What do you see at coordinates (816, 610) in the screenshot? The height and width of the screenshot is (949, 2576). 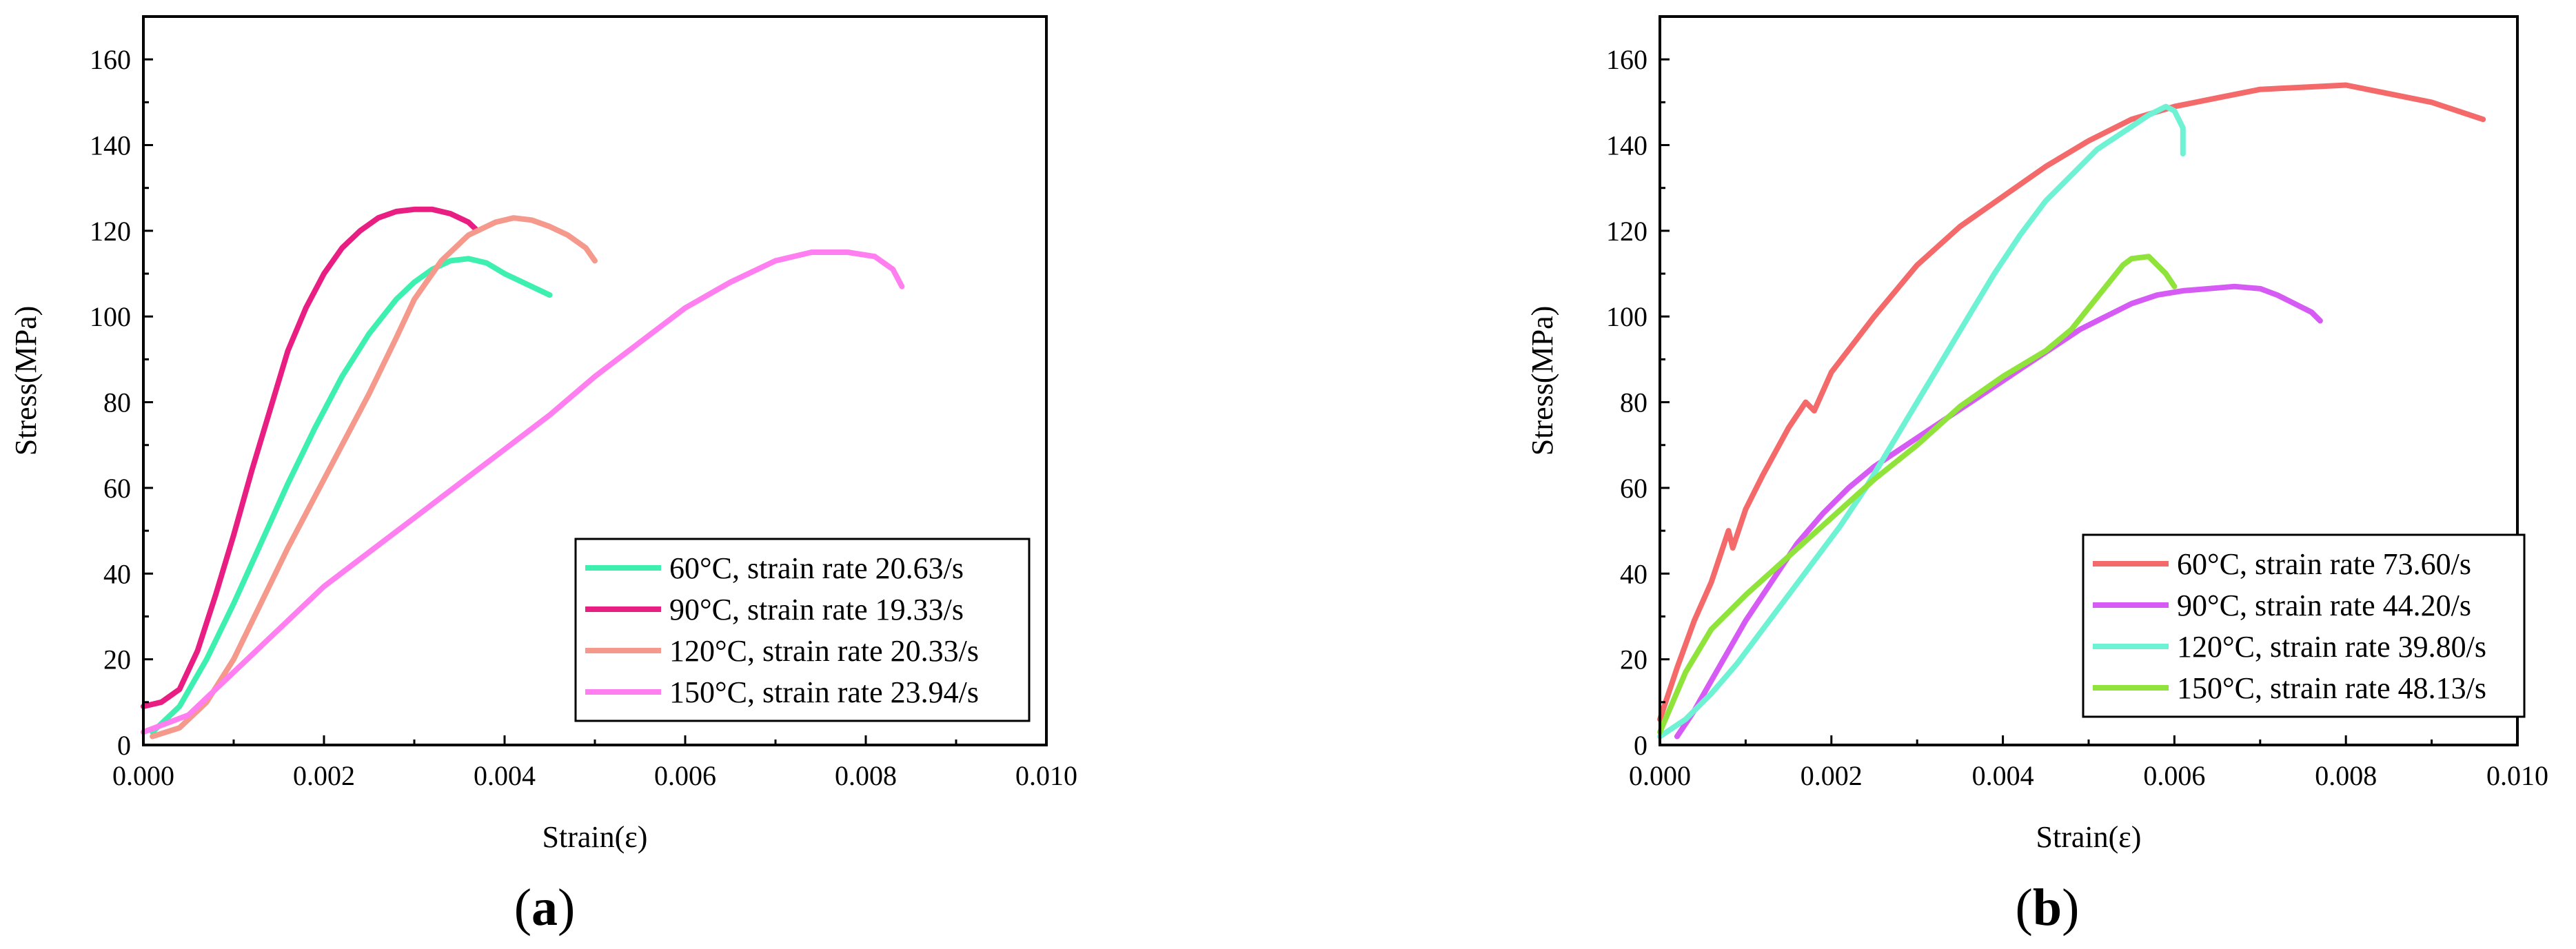 I see `legend-label-2: 90°C, strain rate 19.33/s` at bounding box center [816, 610].